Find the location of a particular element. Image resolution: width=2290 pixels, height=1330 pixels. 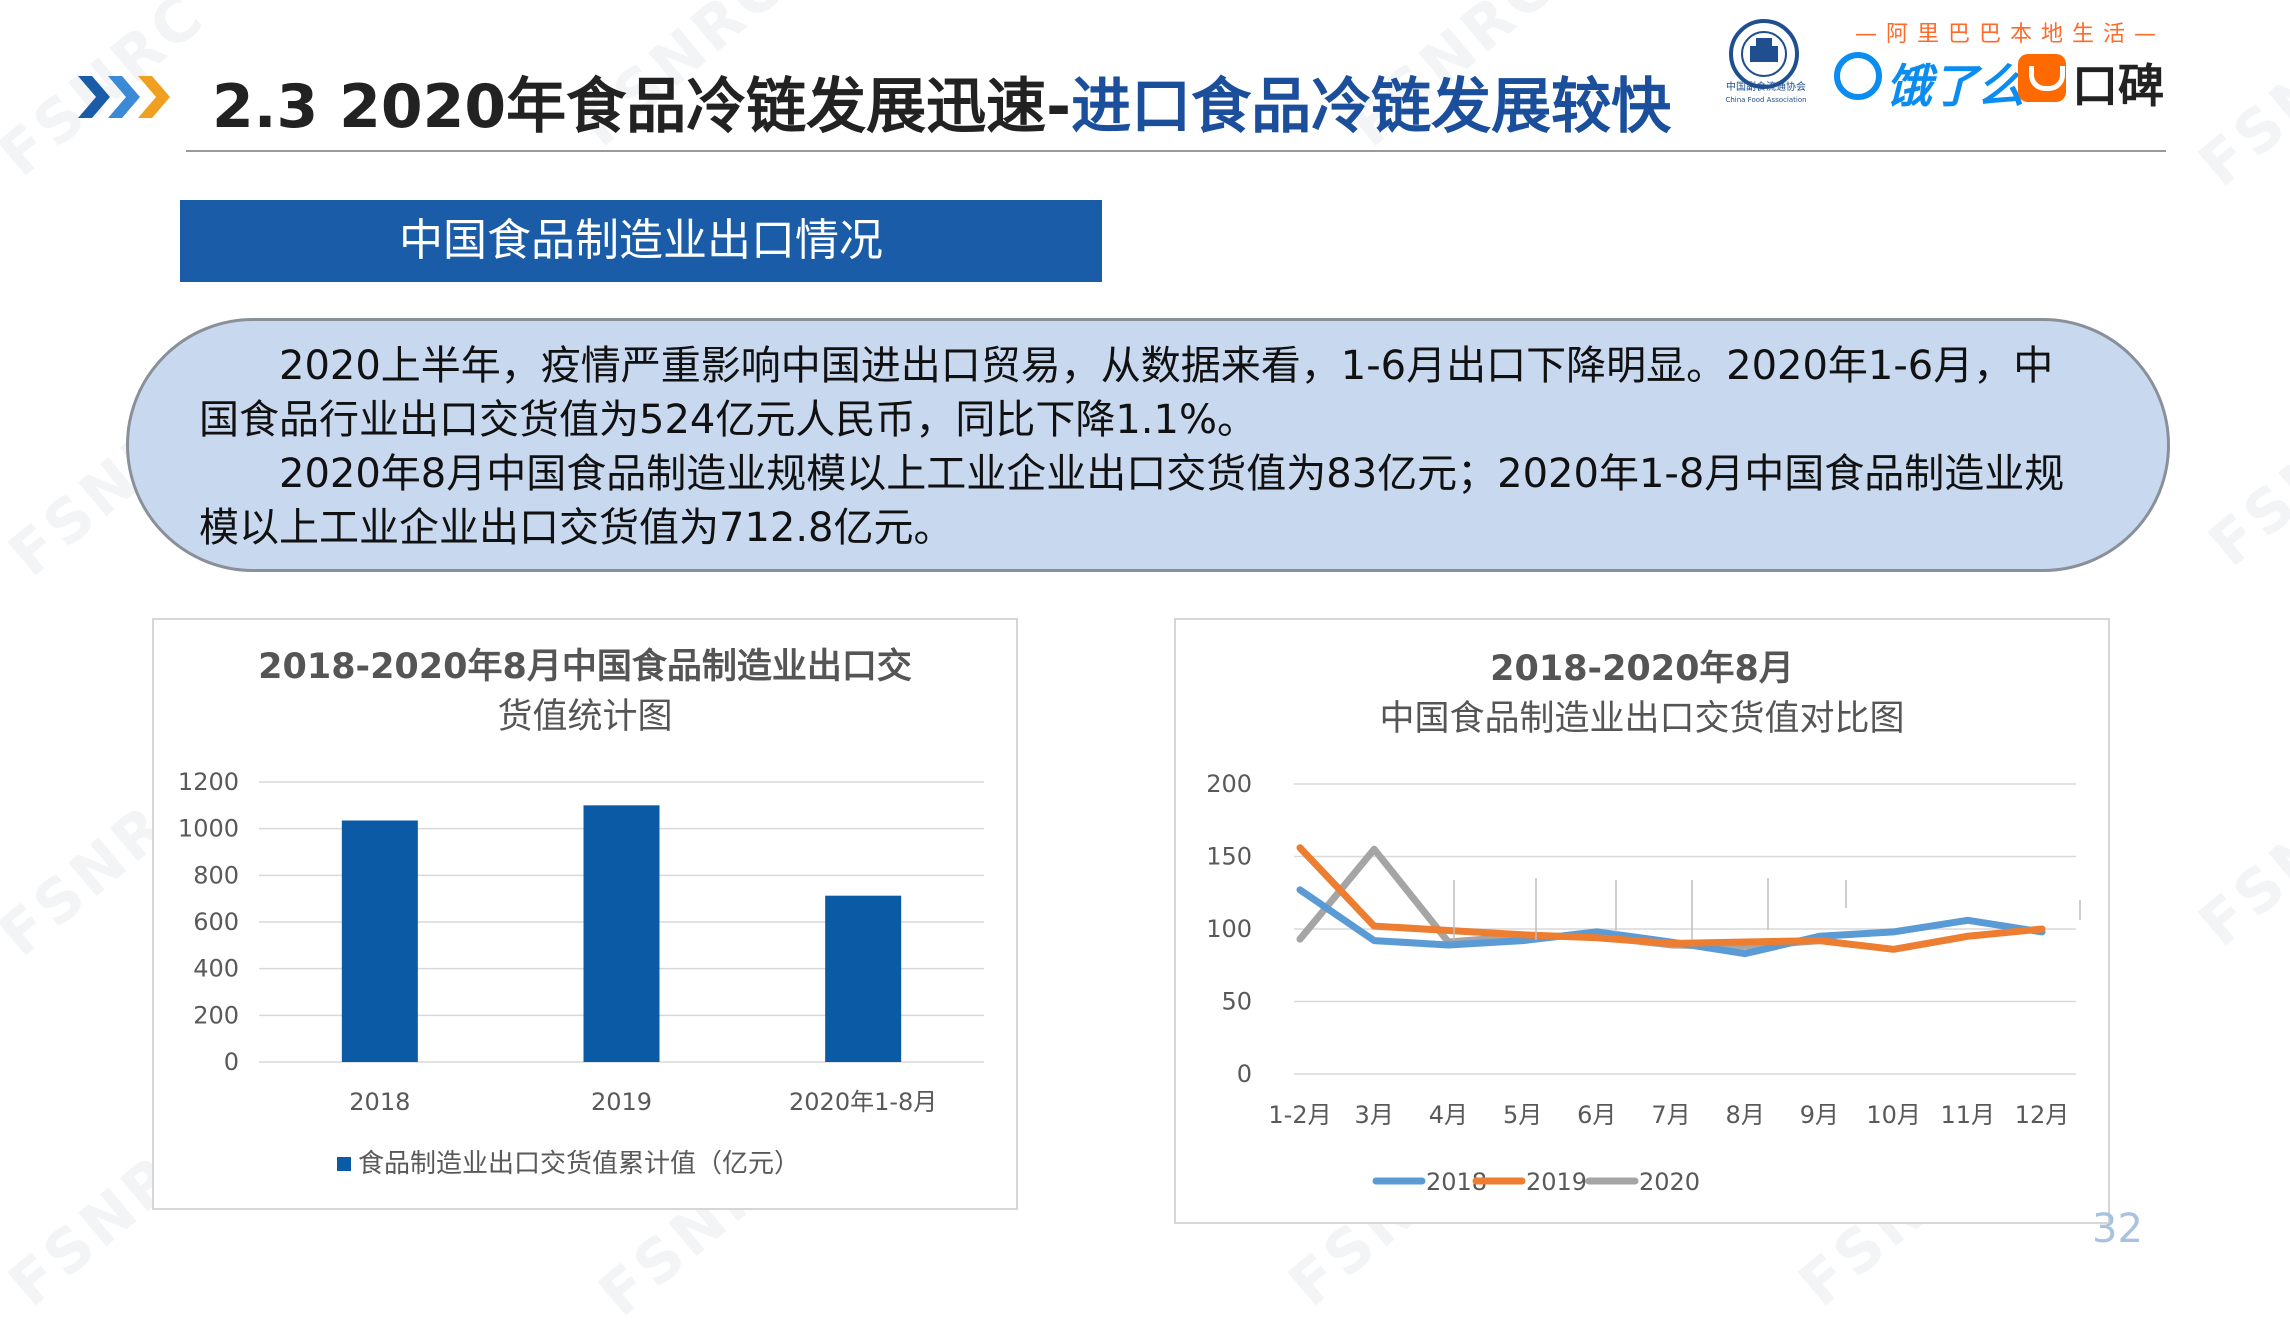

section-label: 中国食品制造业出口情况 is located at coordinates (641, 241).